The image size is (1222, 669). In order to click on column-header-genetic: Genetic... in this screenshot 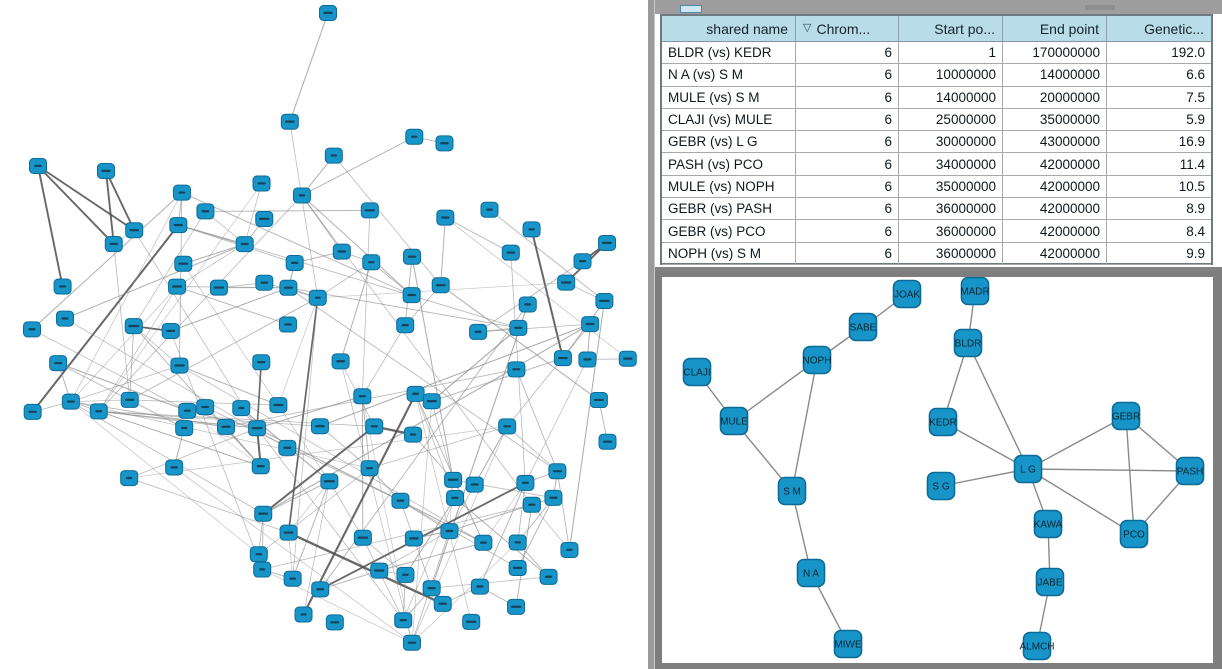, I will do `click(1159, 29)`.